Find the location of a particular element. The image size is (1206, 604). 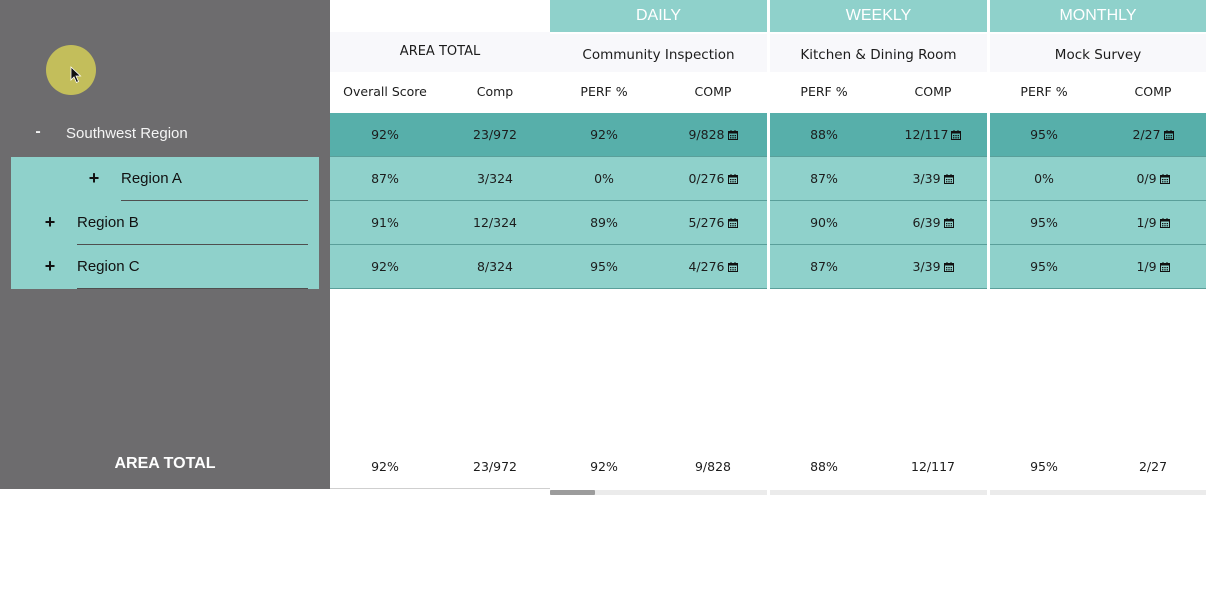

cell-value: 87% is located at coordinates (824, 266).